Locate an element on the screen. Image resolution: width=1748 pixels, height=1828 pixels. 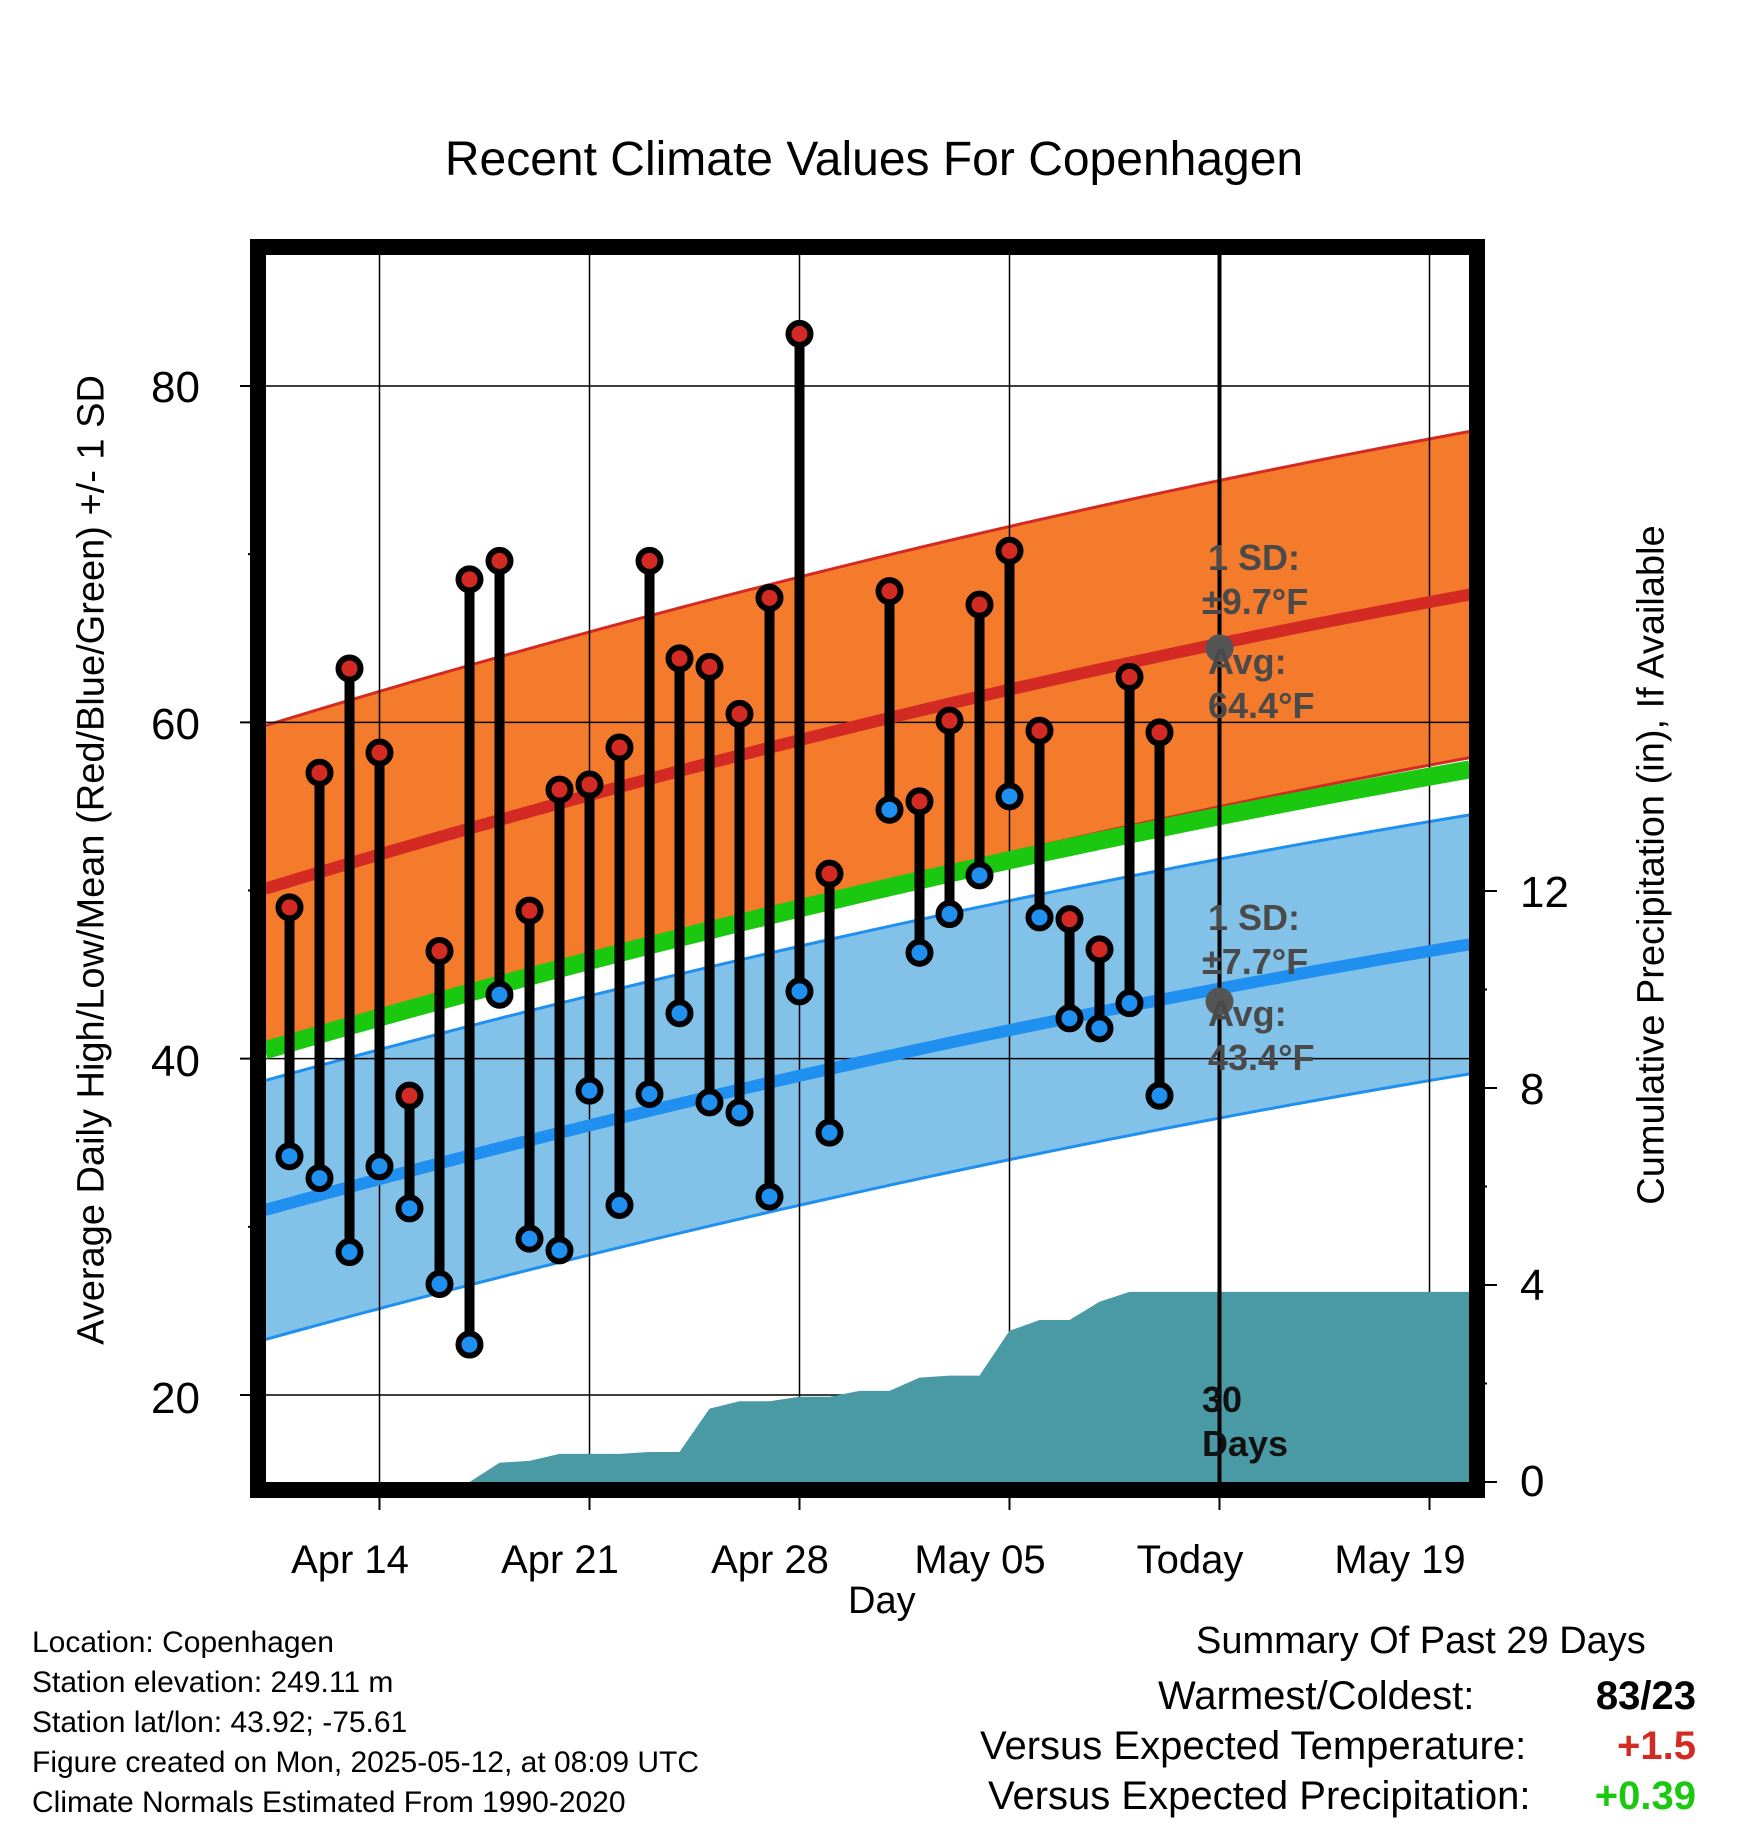
high-avg-value: 64.4°F is located at coordinates (1261, 705).